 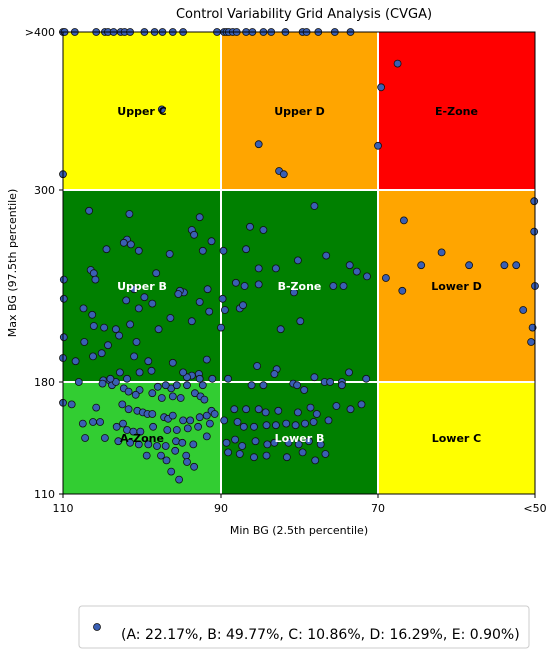 I want to click on legend-box, so click(x=304, y=627).